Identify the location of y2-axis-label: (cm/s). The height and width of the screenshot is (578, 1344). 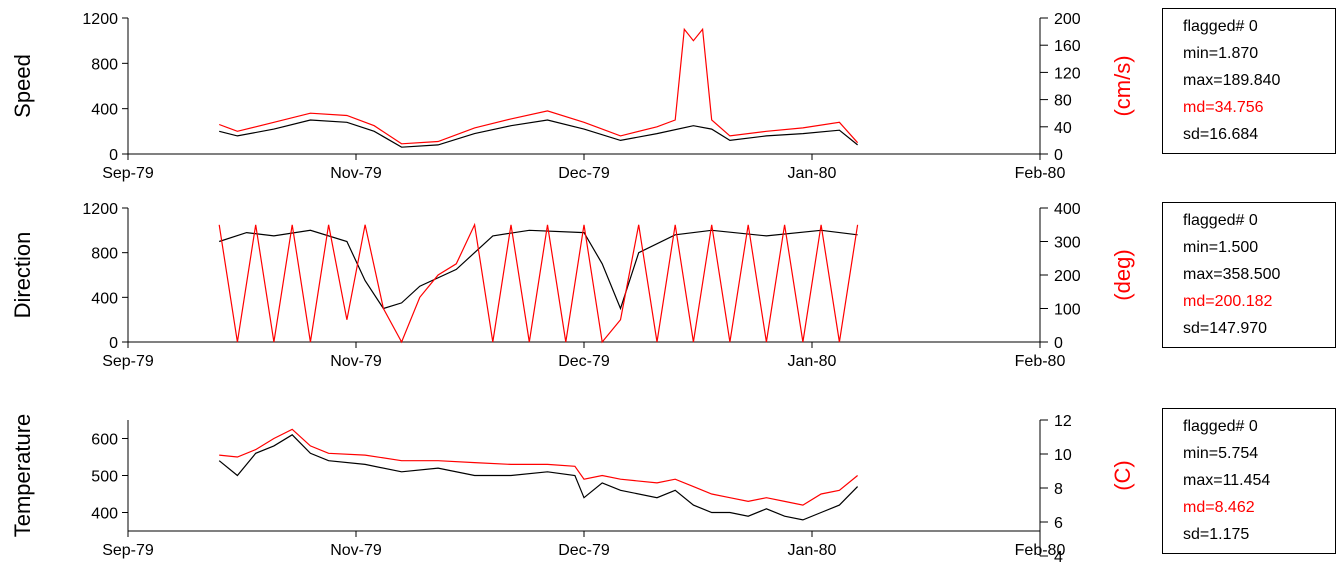
(1122, 85).